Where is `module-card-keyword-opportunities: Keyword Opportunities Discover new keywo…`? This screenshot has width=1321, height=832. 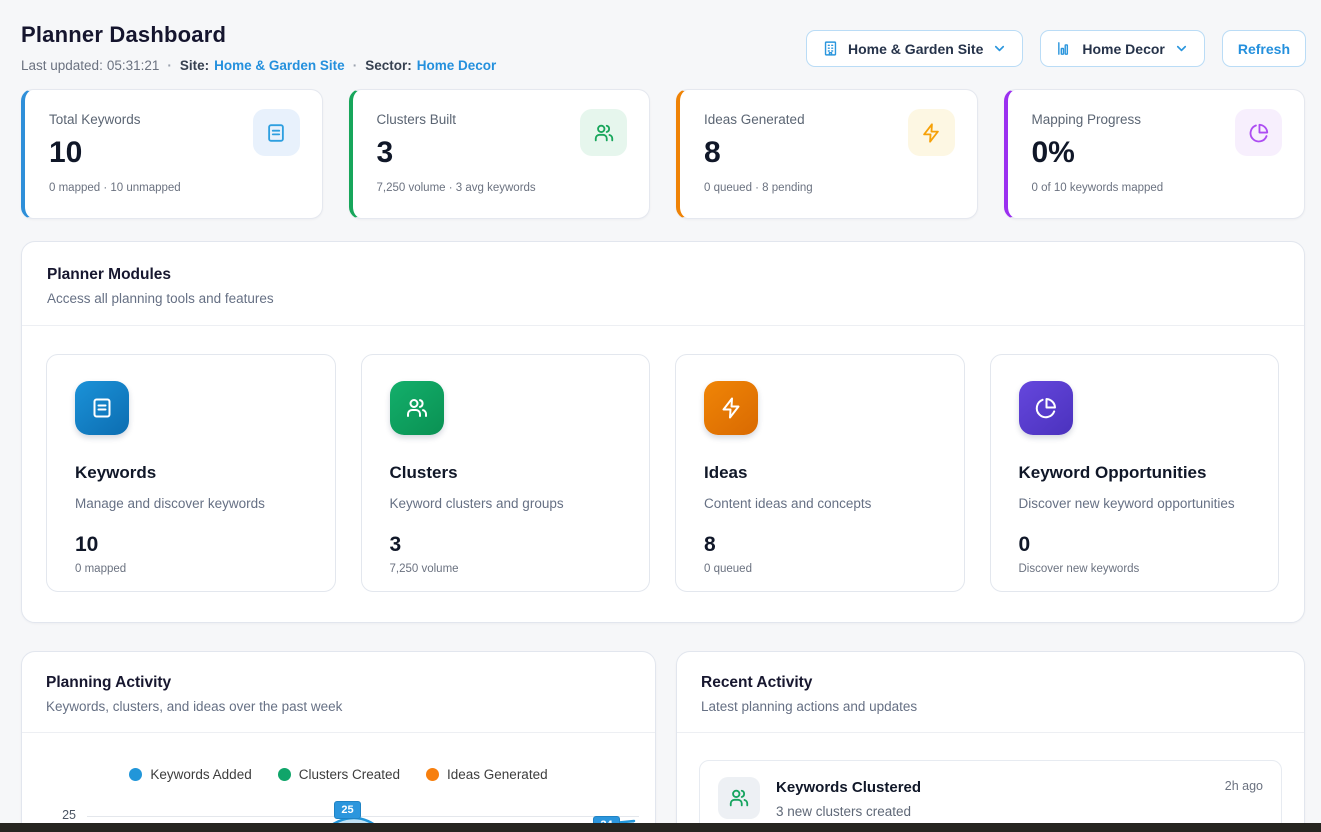
module-card-keyword-opportunities: Keyword Opportunities Discover new keywo… is located at coordinates (1134, 473).